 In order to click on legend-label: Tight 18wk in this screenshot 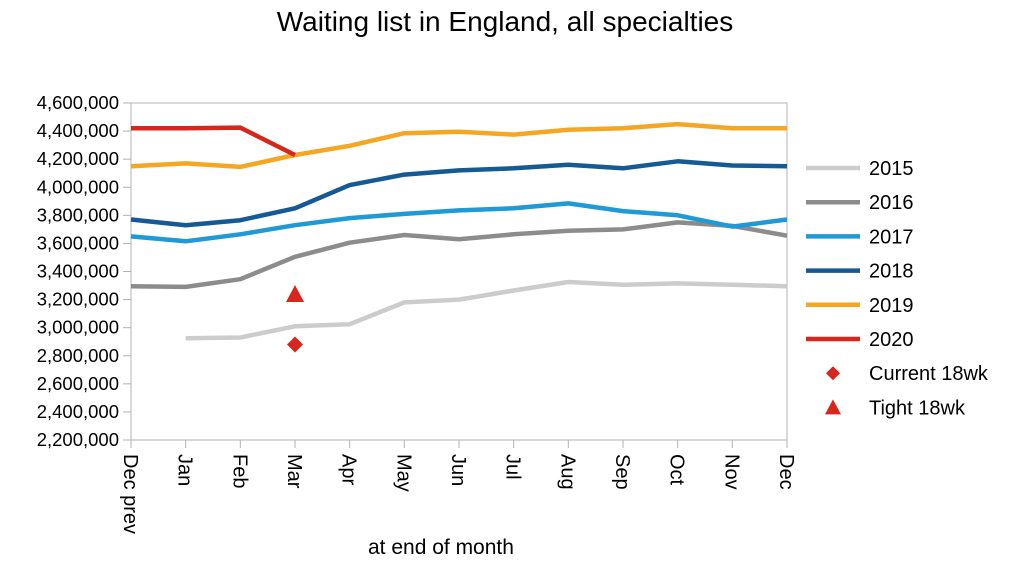, I will do `click(917, 408)`.